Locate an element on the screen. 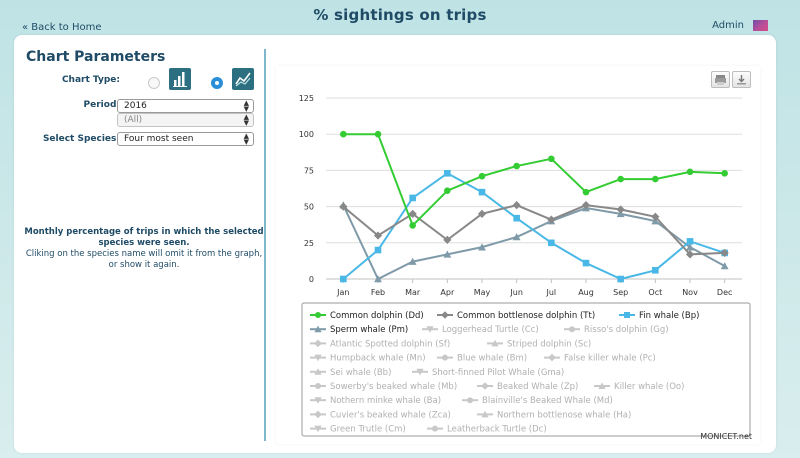 Image resolution: width=800 pixels, height=458 pixels. legend-item: Sowerby's beaked whale (Mb) is located at coordinates (393, 387).